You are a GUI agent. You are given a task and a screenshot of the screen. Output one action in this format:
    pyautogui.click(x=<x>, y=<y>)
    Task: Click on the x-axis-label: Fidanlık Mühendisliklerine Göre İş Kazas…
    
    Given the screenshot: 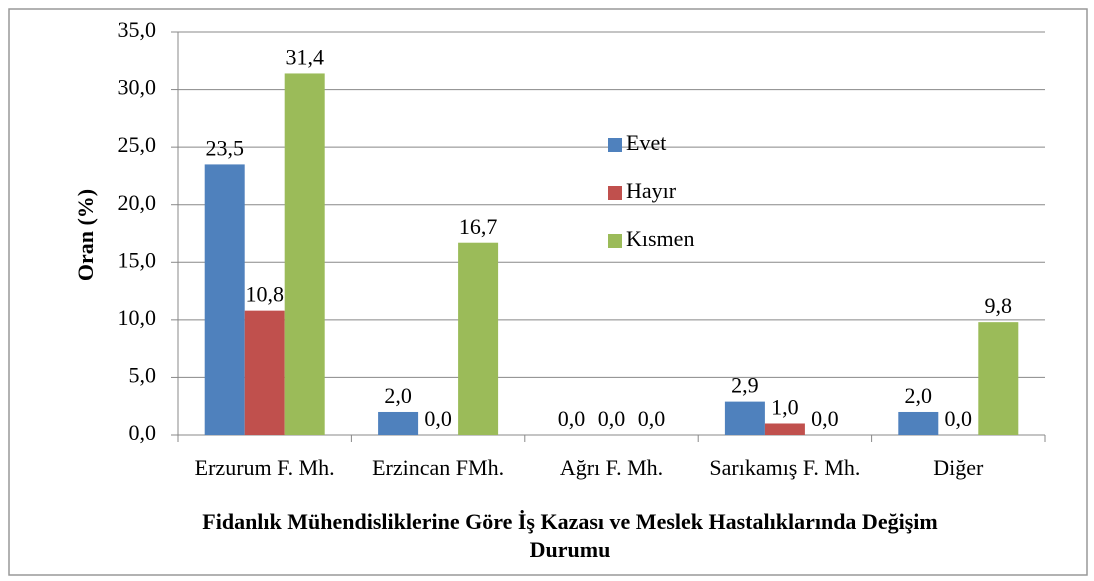 What is the action you would take?
    pyautogui.click(x=570, y=535)
    